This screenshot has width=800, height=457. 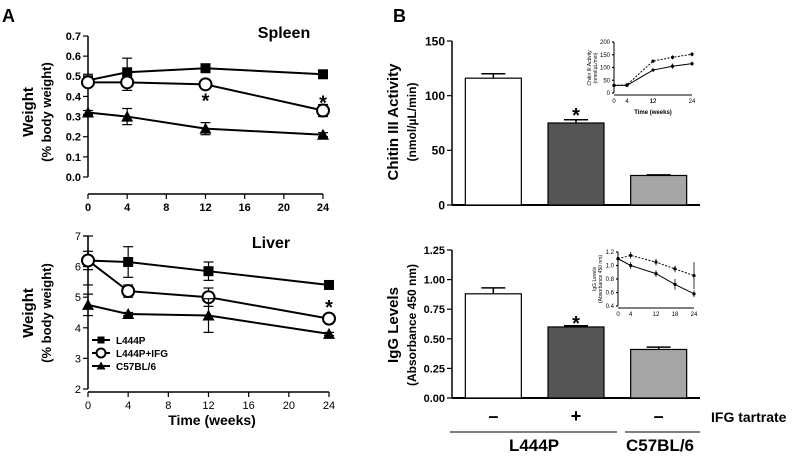 I want to click on igg_inset-y-tick-label: 1.0, so click(x=610, y=267).